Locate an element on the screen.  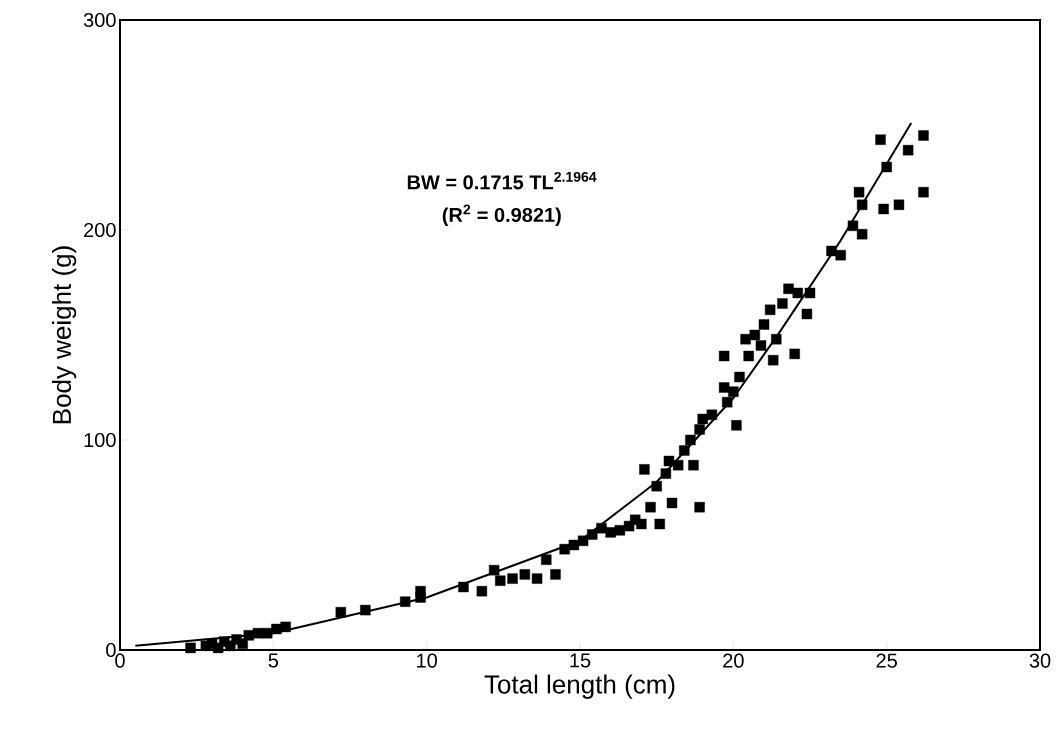
x-tick-label: 30 is located at coordinates (1040, 660).